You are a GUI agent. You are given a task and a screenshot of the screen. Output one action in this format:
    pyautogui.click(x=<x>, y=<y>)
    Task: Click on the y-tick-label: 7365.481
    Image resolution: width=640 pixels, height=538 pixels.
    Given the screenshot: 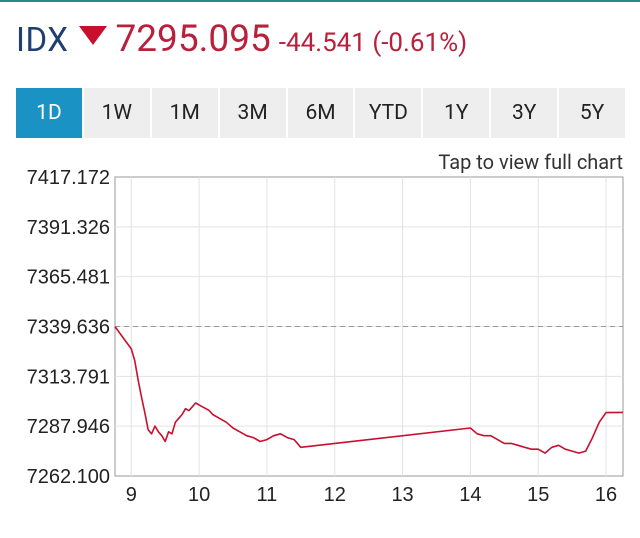 What is the action you would take?
    pyautogui.click(x=68, y=278)
    